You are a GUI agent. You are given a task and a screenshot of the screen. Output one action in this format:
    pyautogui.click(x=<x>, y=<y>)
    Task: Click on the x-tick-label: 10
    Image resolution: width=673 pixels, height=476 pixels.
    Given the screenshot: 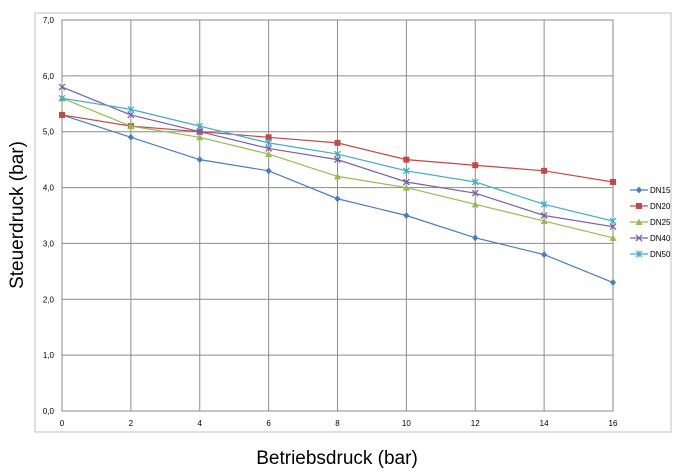 What is the action you would take?
    pyautogui.click(x=406, y=423)
    